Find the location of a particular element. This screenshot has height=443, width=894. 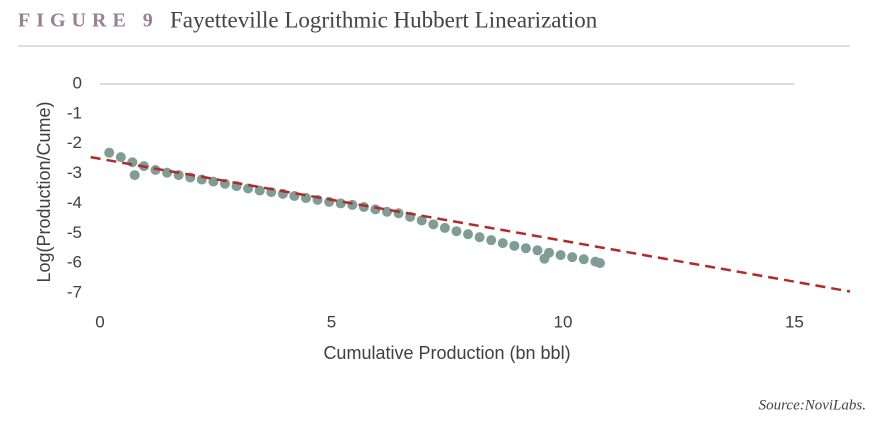

y-tick-label: -6 is located at coordinates (74, 262).